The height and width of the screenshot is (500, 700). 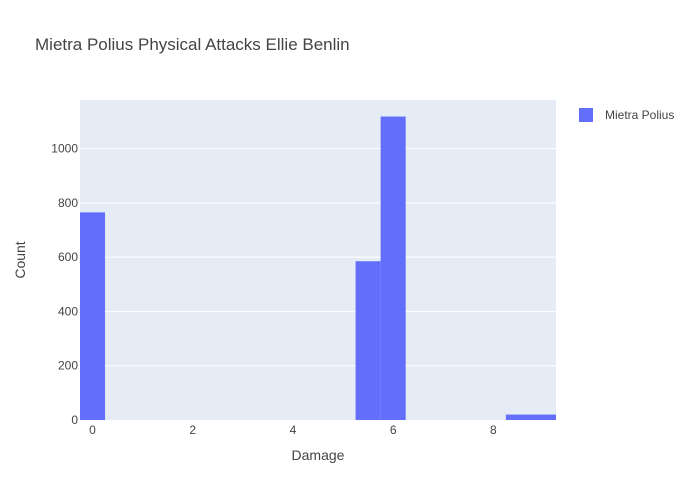 What do you see at coordinates (68, 257) in the screenshot?
I see `y-tick-label: 600` at bounding box center [68, 257].